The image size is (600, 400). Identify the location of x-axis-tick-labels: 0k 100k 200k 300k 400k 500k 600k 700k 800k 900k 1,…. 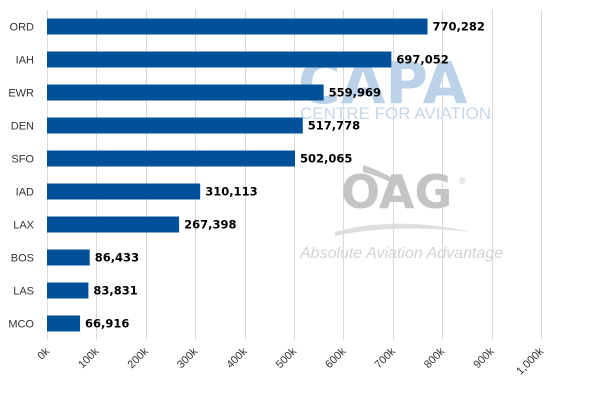
(290, 361).